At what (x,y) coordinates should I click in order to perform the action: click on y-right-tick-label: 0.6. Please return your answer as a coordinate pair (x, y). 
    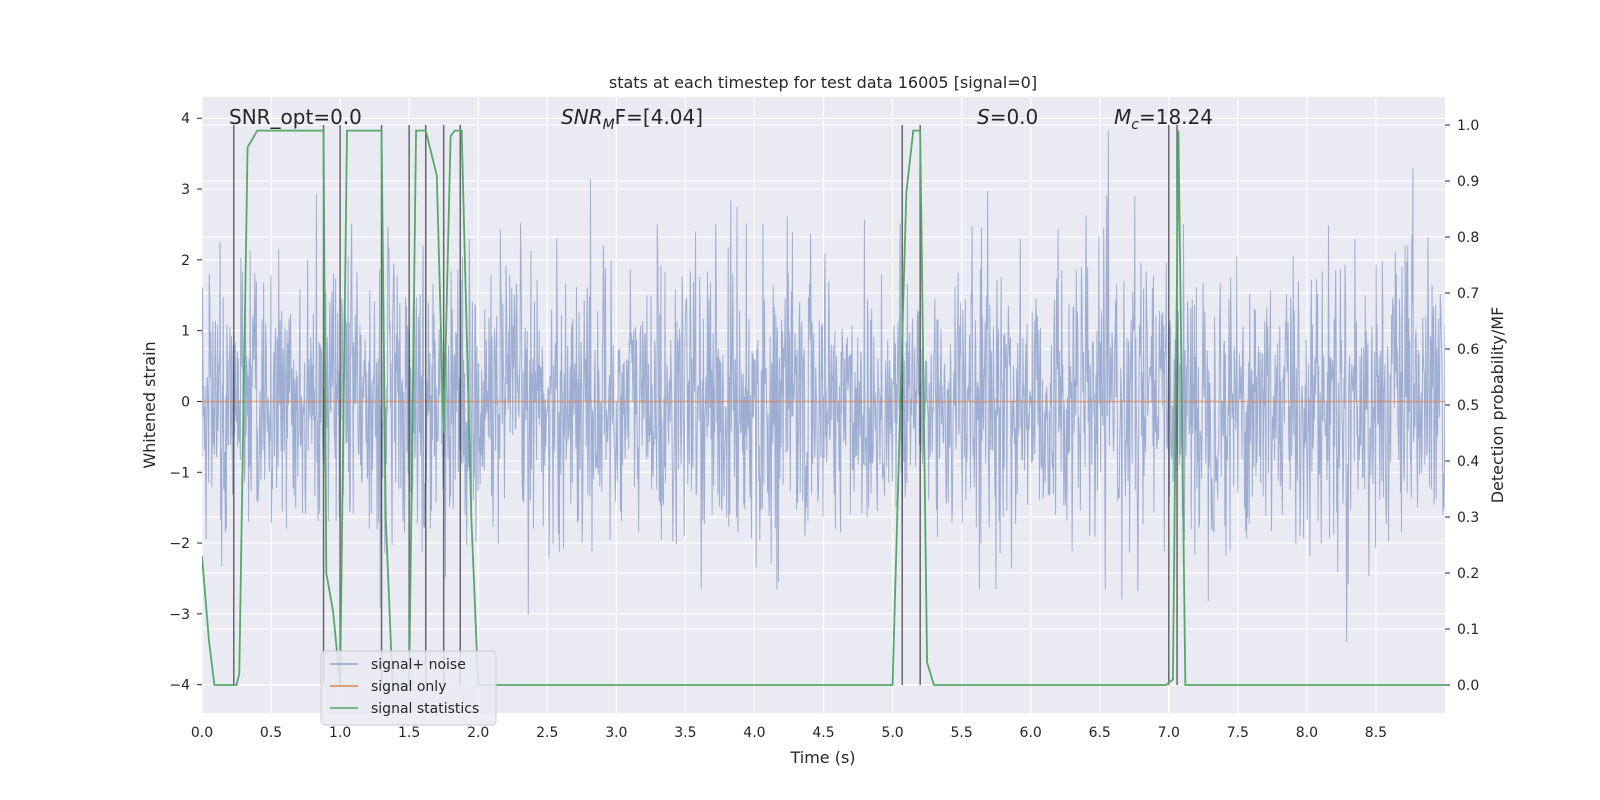
    Looking at the image, I should click on (1468, 350).